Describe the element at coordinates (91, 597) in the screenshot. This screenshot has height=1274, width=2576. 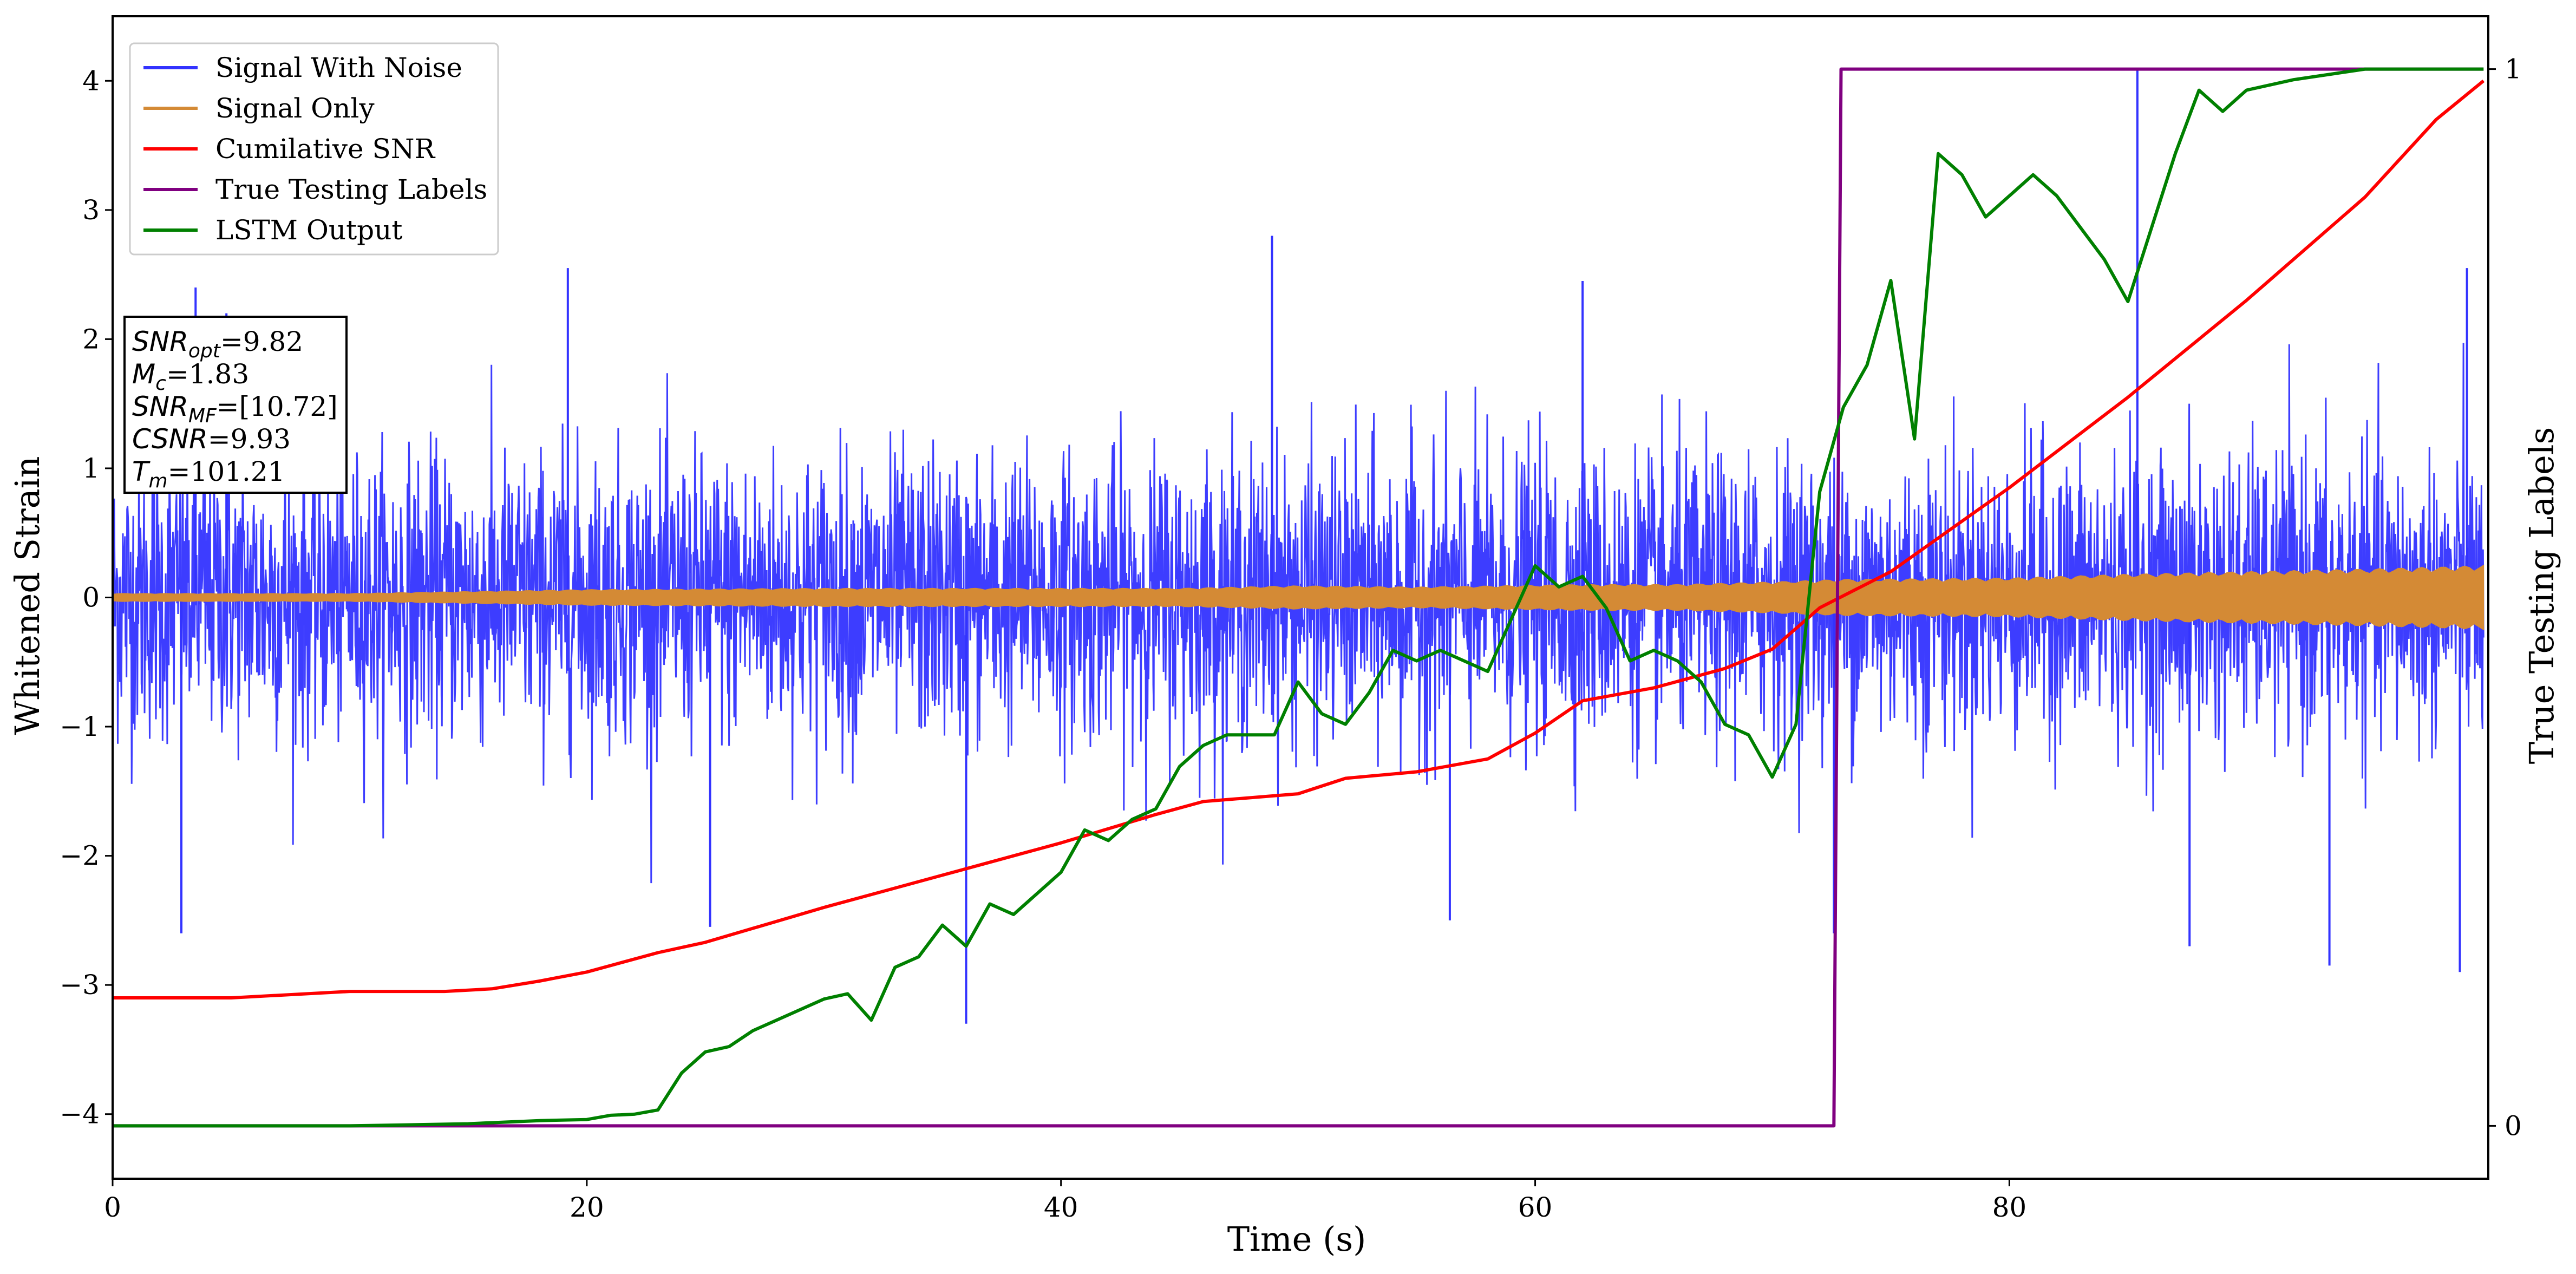
I see `y-tick-label: 0` at that location.